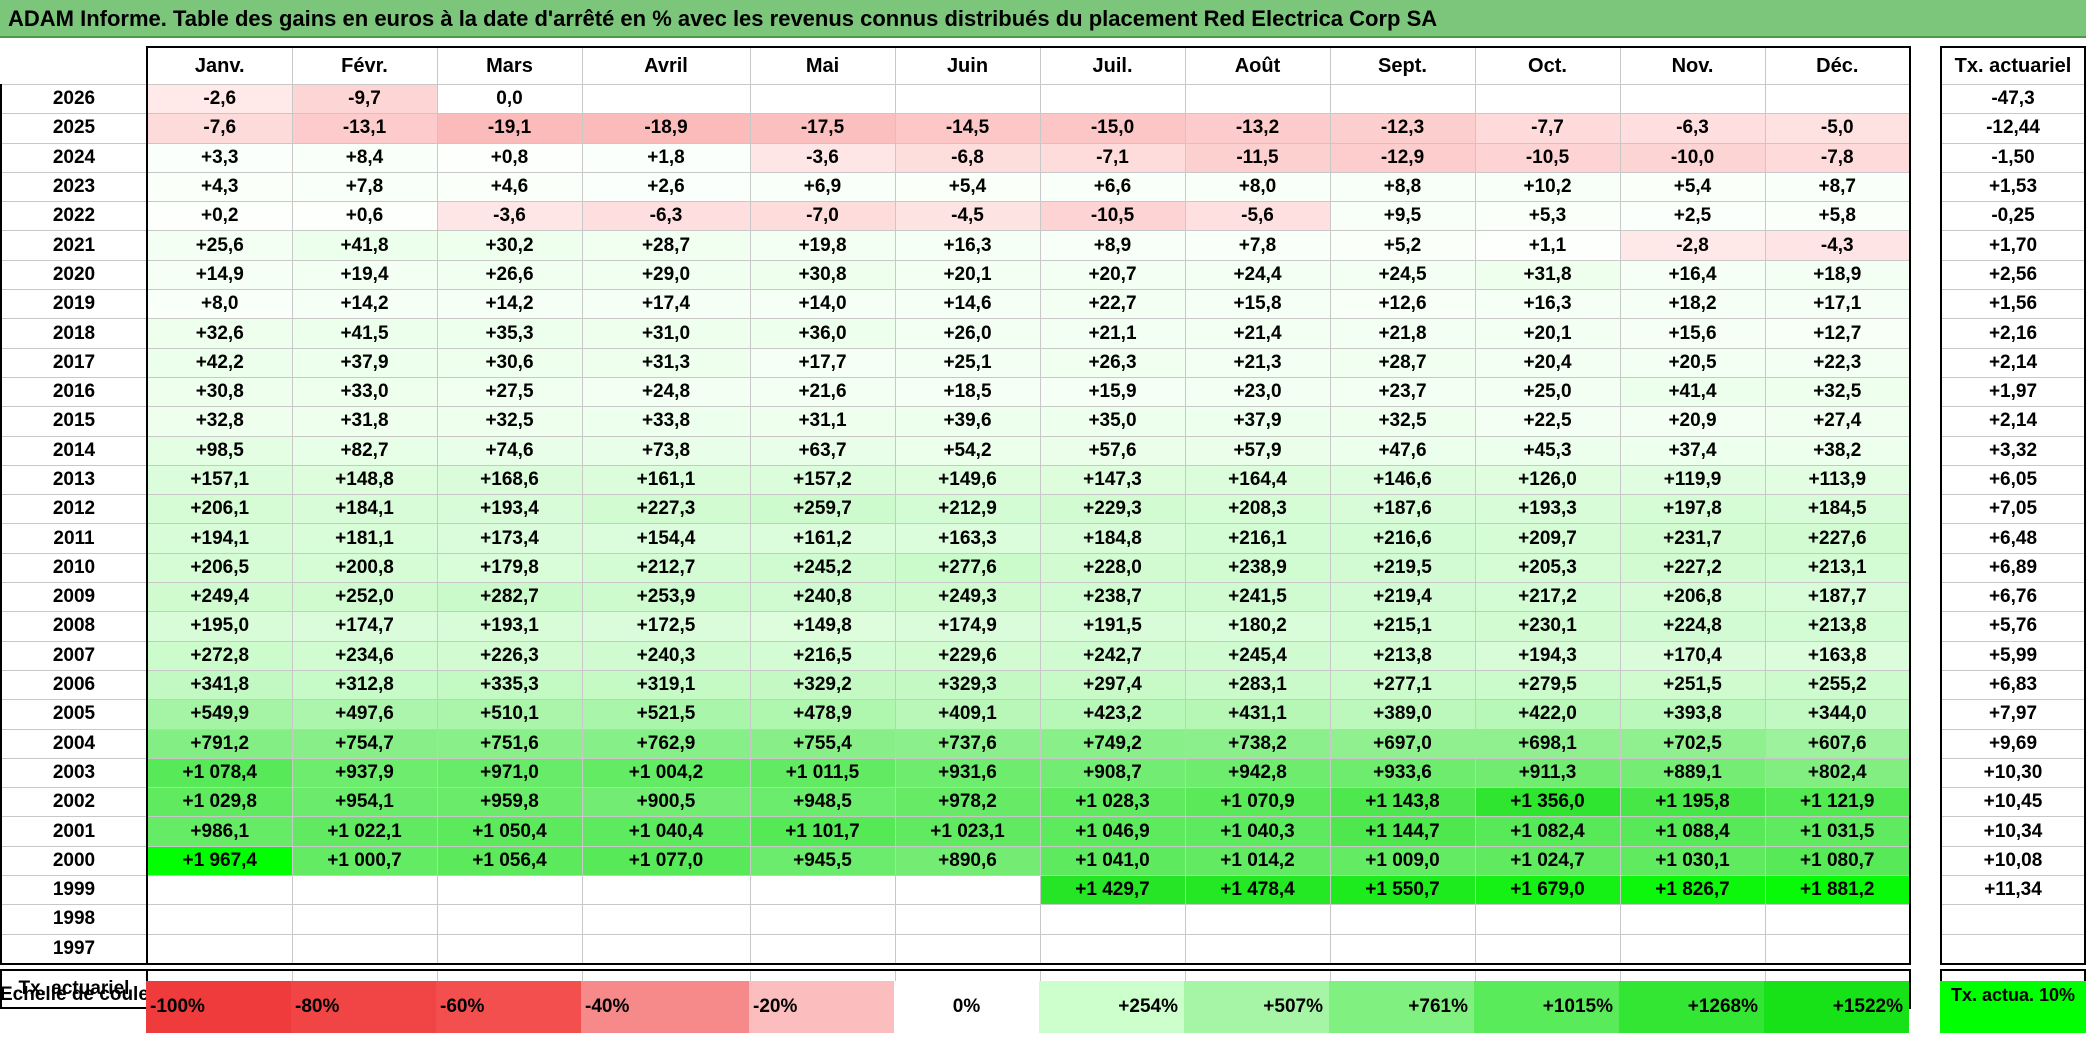 This screenshot has width=2086, height=1037. What do you see at coordinates (1112, 890) in the screenshot?
I see `gain-cell: +1 429,7` at bounding box center [1112, 890].